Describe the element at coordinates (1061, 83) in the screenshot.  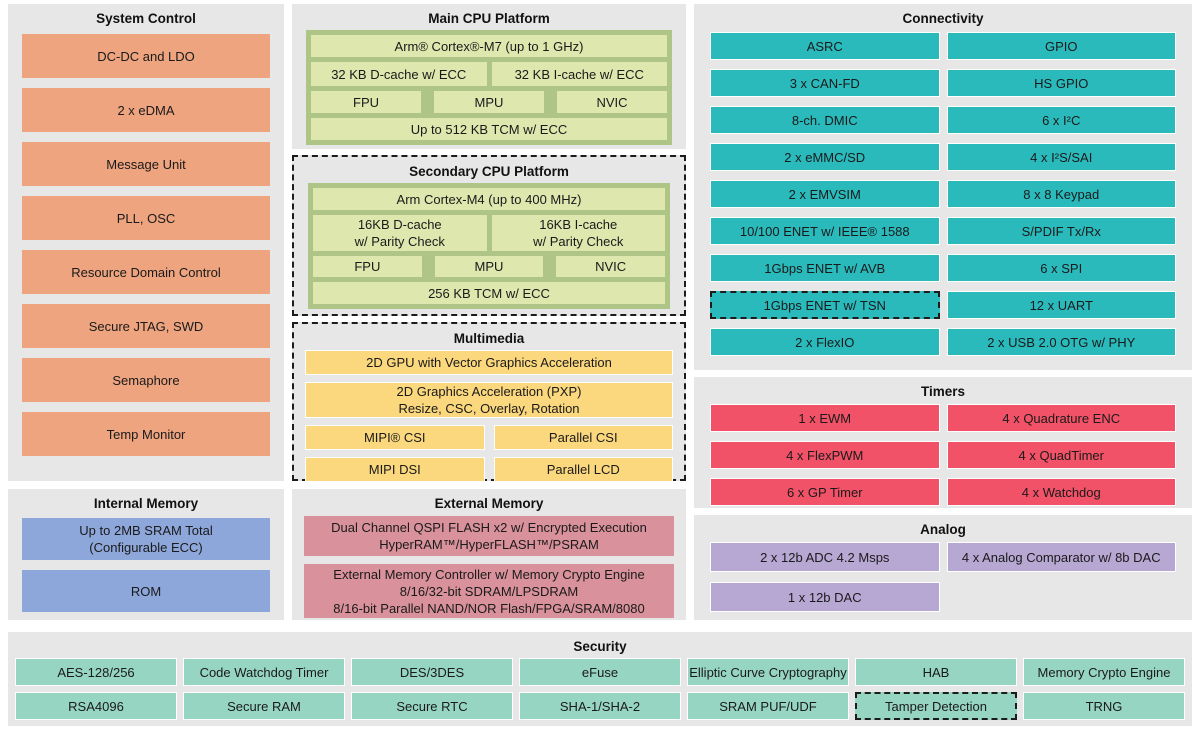
I see `block-hs-gpio: HS GPIO` at that location.